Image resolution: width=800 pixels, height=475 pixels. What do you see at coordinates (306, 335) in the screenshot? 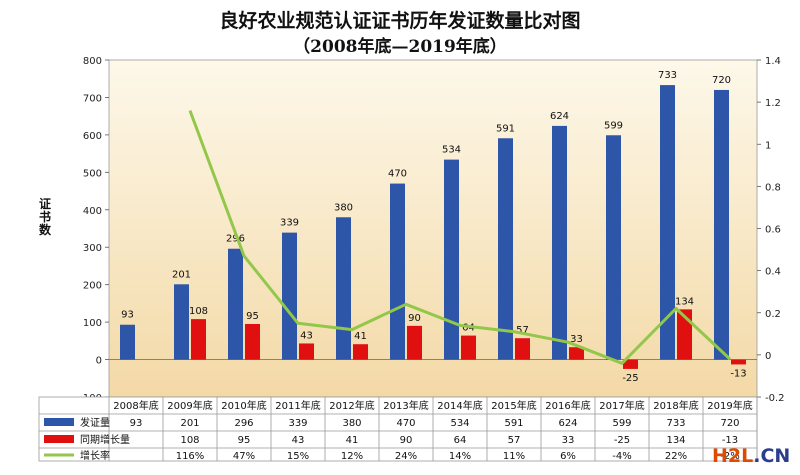
I see `bar-increase-label: 43` at bounding box center [306, 335].